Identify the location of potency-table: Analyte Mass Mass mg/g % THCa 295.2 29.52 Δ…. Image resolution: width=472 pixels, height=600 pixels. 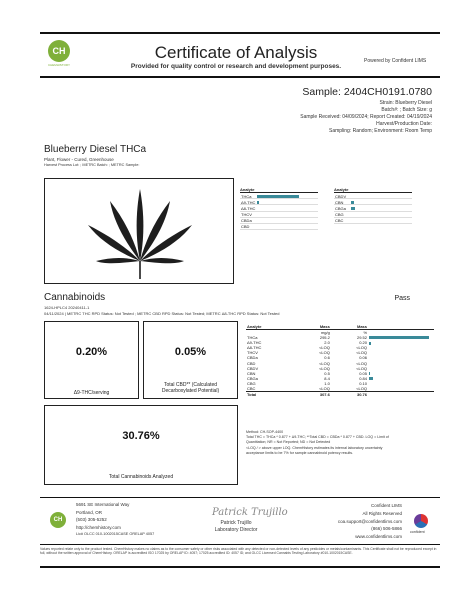
(340, 360).